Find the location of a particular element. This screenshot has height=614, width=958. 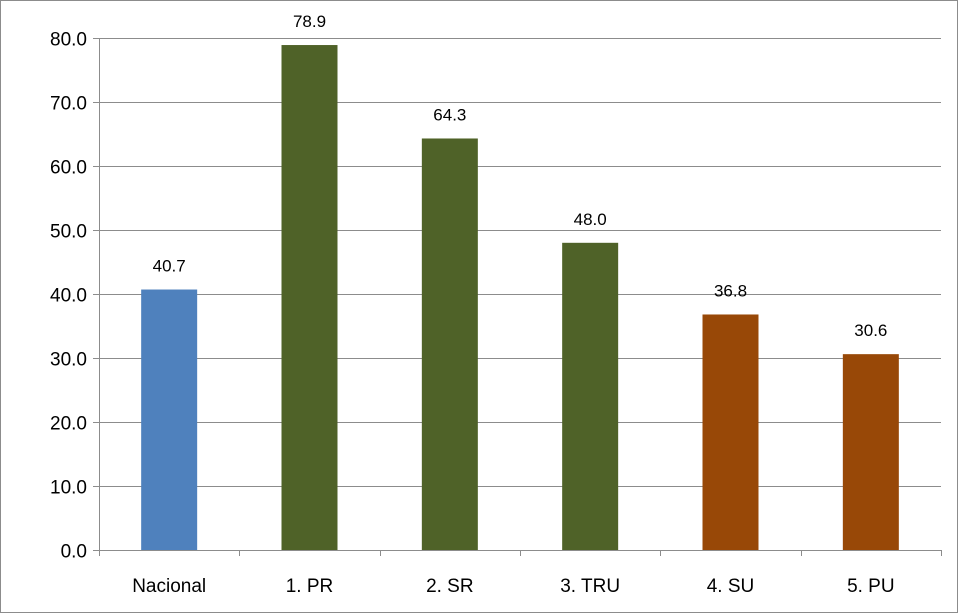

y-tick-label: 40.0 is located at coordinates (68, 296).